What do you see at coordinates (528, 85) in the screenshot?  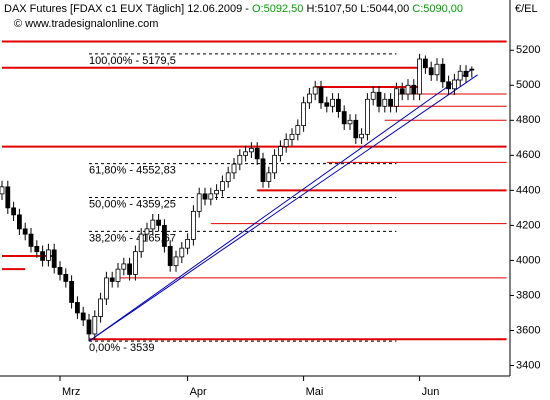 I see `y-tick-label: 5000` at bounding box center [528, 85].